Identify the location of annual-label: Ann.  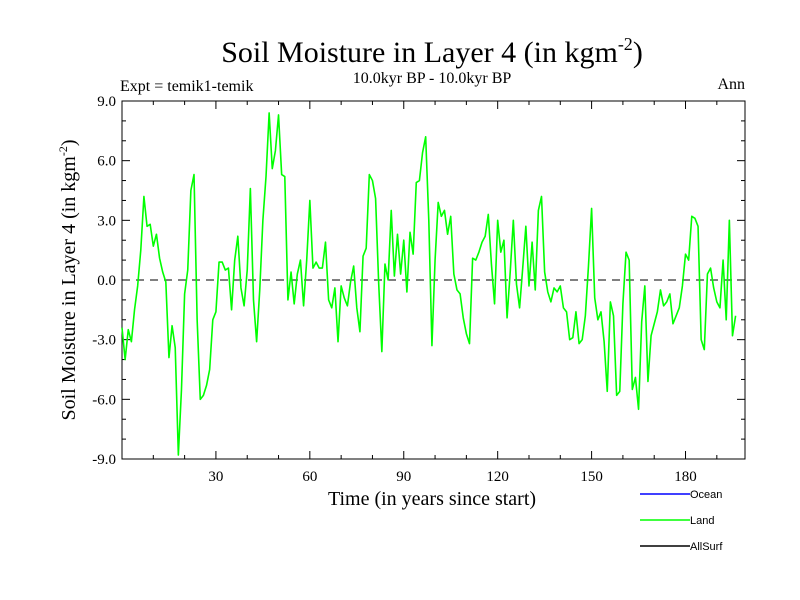
(731, 84).